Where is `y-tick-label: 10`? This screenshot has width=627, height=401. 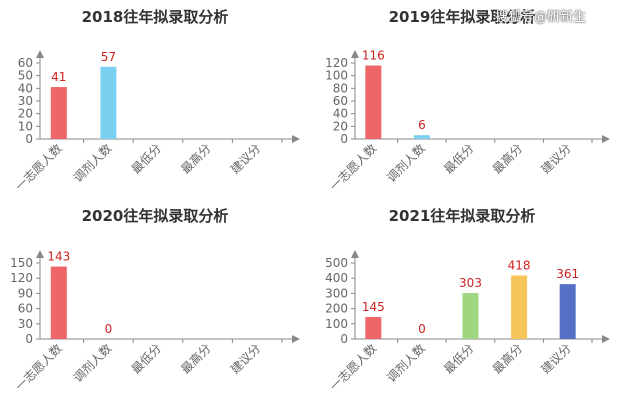 y-tick-label: 10 is located at coordinates (25, 126).